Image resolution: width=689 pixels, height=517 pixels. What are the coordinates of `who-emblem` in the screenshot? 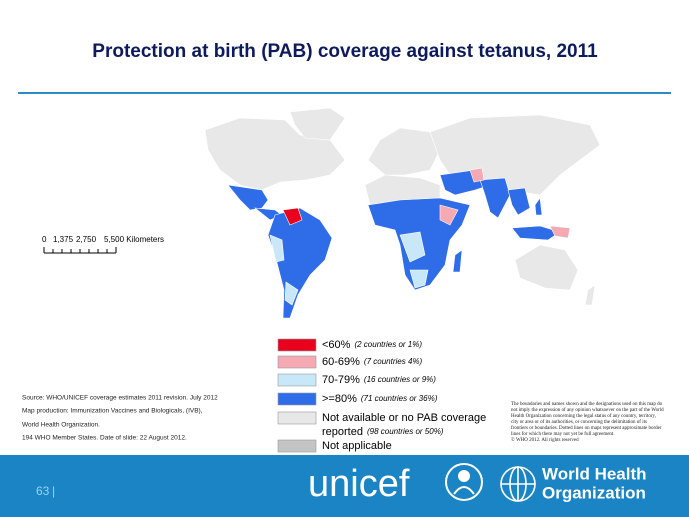 It's located at (518, 484).